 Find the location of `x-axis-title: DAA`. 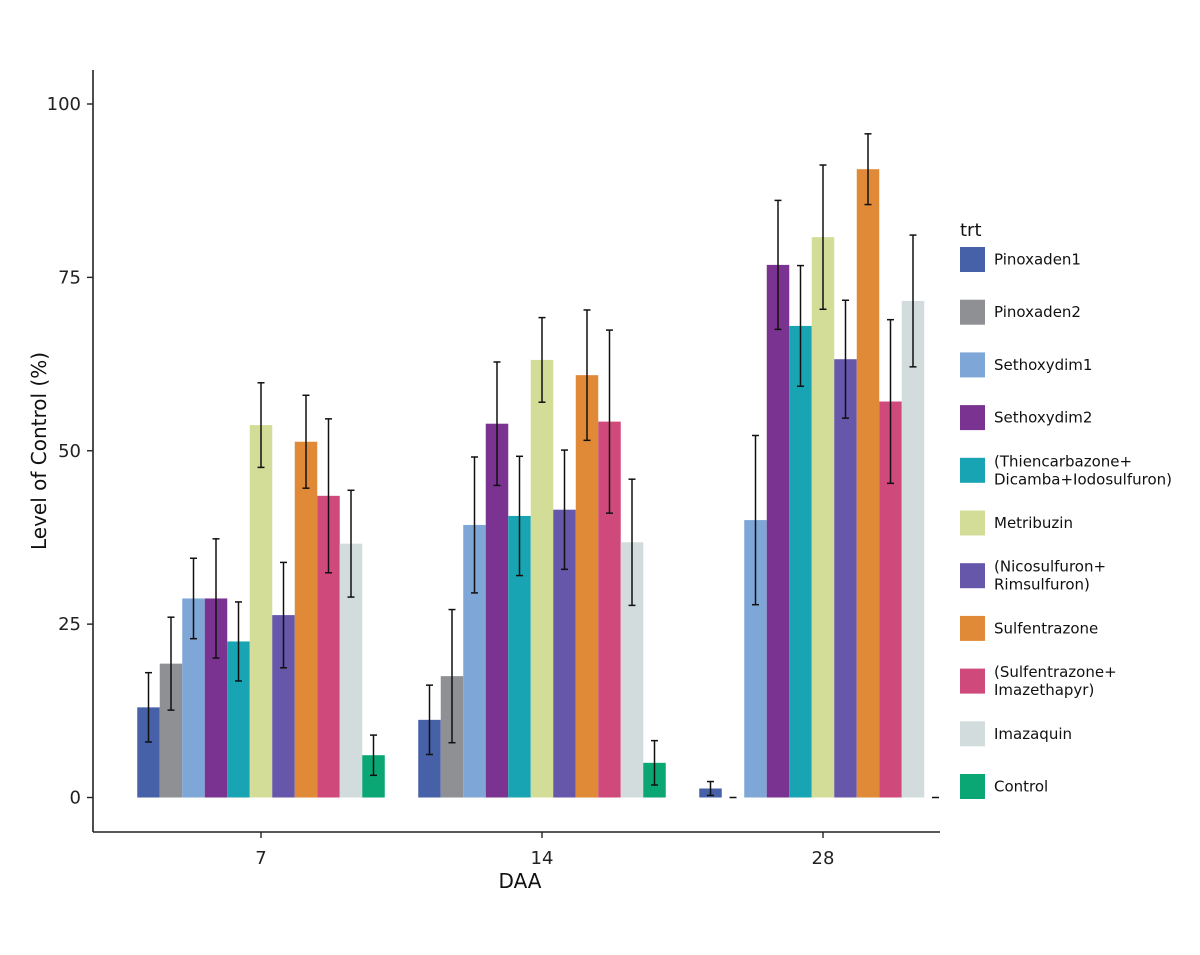

x-axis-title: DAA is located at coordinates (520, 881).